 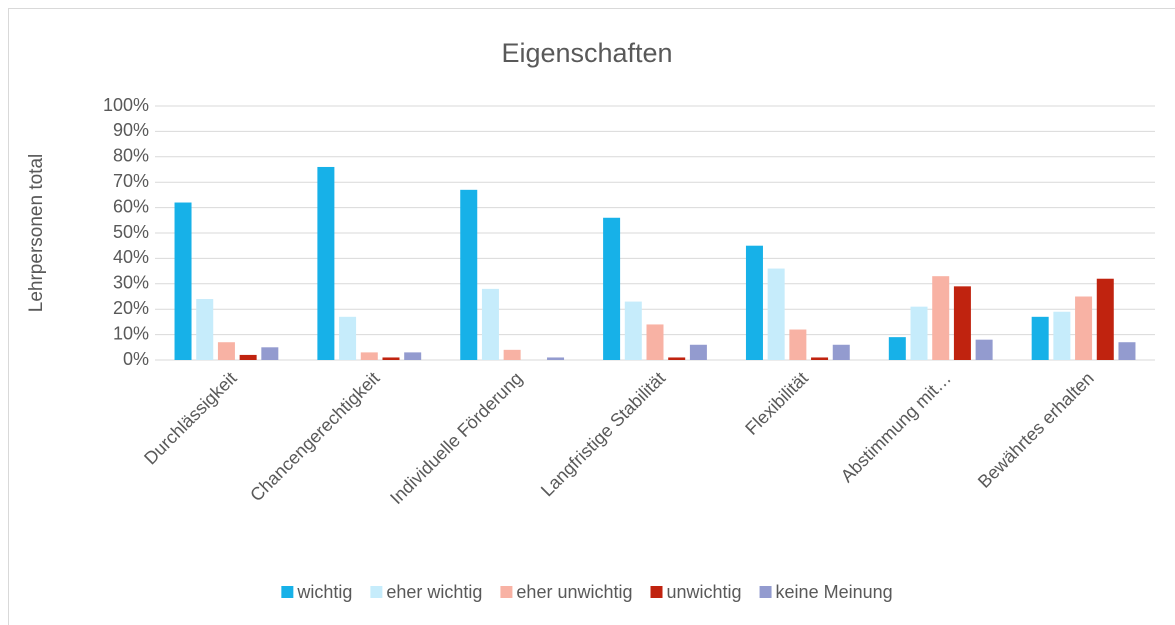 What do you see at coordinates (131, 156) in the screenshot?
I see `y-tick-label: 80%` at bounding box center [131, 156].